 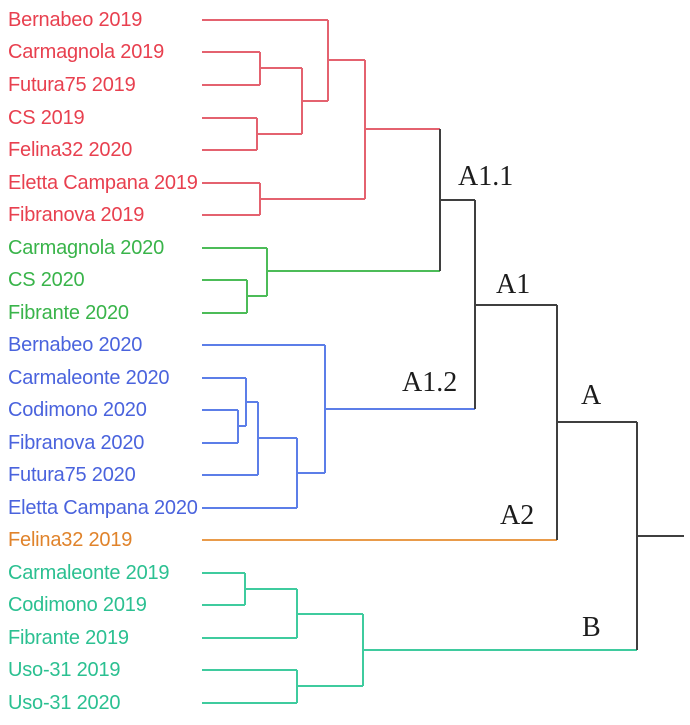 What do you see at coordinates (77, 605) in the screenshot?
I see `leaf-label: Codimono 2019` at bounding box center [77, 605].